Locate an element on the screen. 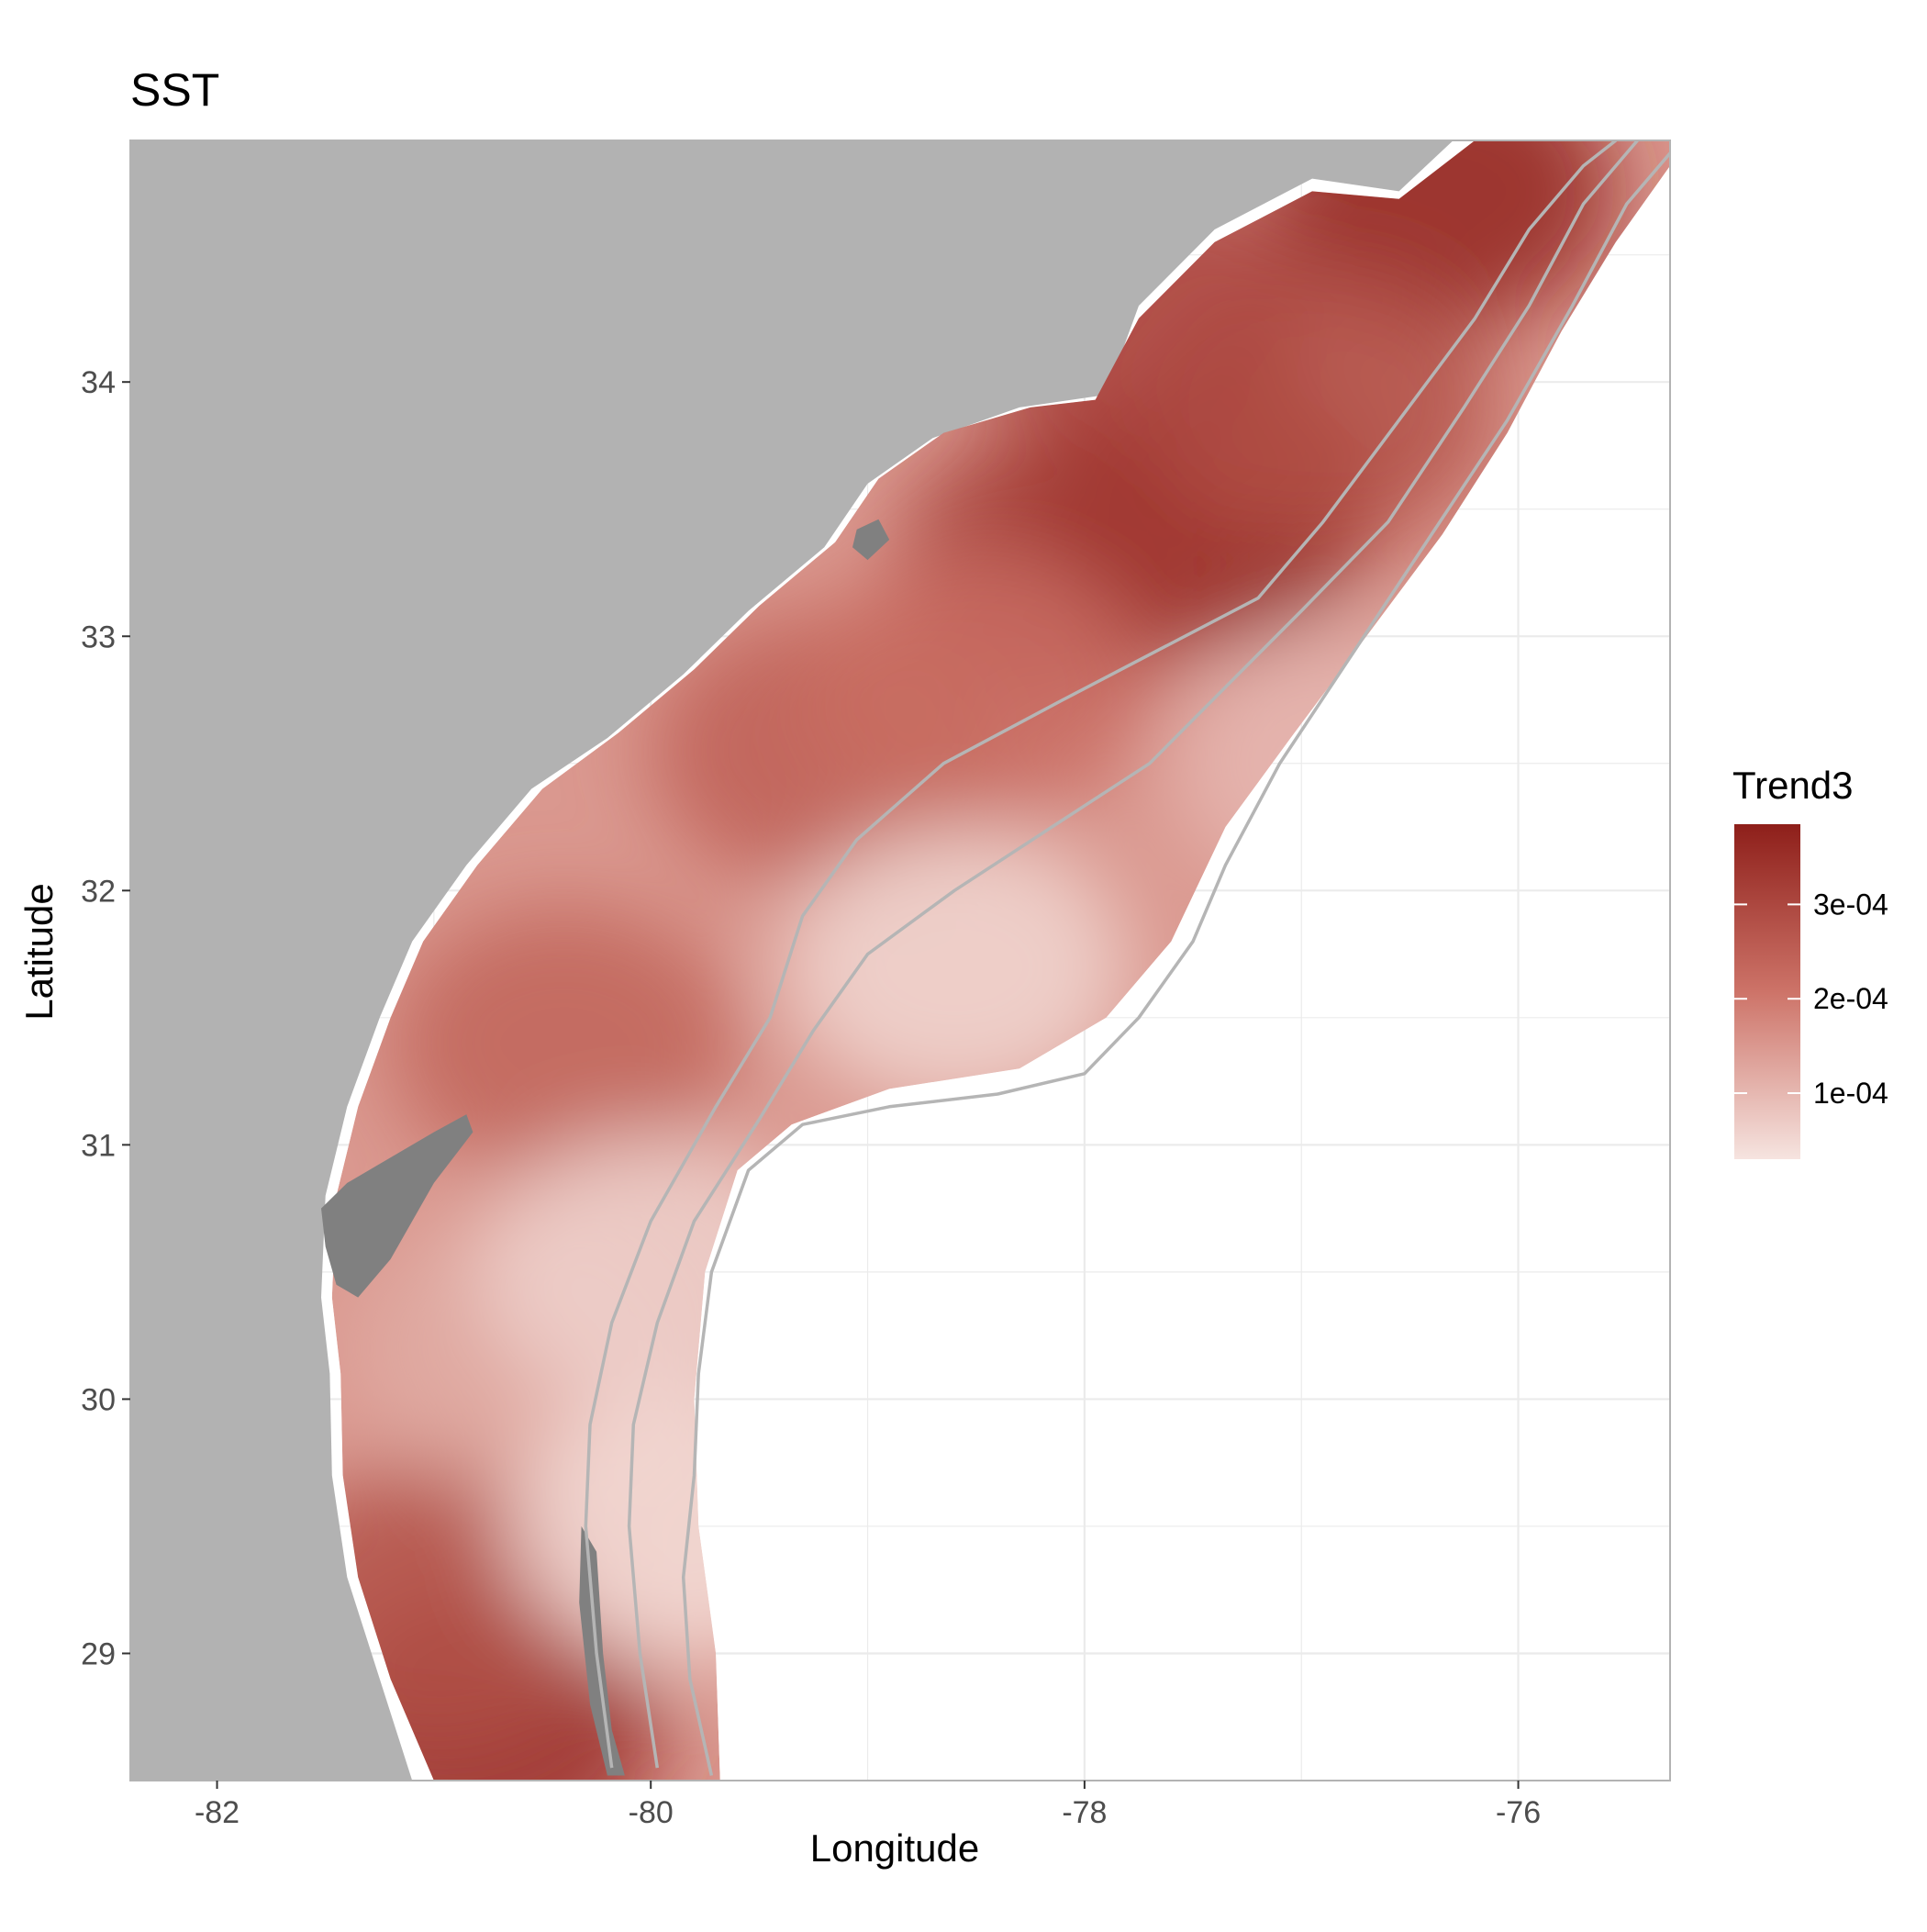 The image size is (1927, 1932). legend-label: 2e-04 is located at coordinates (1850, 998).